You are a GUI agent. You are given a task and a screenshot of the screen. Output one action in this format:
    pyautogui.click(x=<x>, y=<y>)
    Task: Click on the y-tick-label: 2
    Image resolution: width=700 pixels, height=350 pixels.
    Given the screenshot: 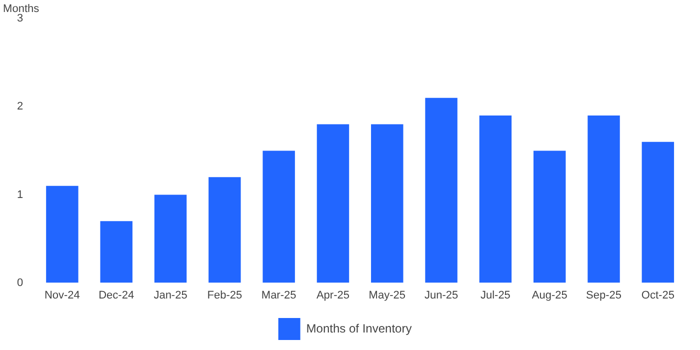 What is the action you would take?
    pyautogui.click(x=20, y=106)
    